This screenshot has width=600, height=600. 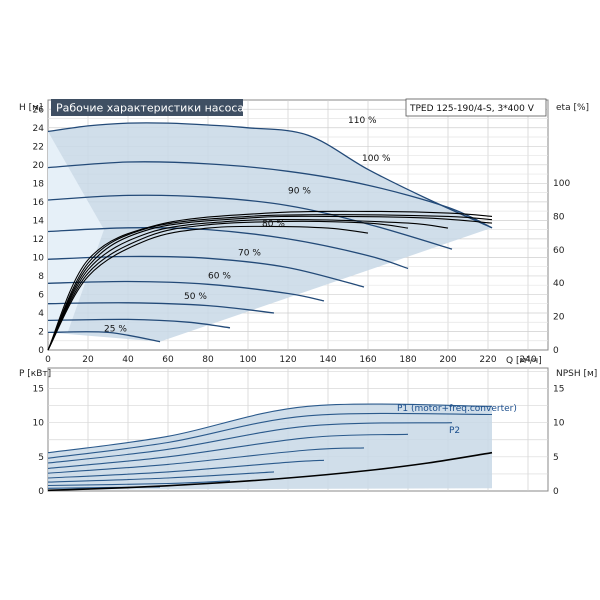 I want to click on p2-series-label: P2, so click(x=454, y=431).